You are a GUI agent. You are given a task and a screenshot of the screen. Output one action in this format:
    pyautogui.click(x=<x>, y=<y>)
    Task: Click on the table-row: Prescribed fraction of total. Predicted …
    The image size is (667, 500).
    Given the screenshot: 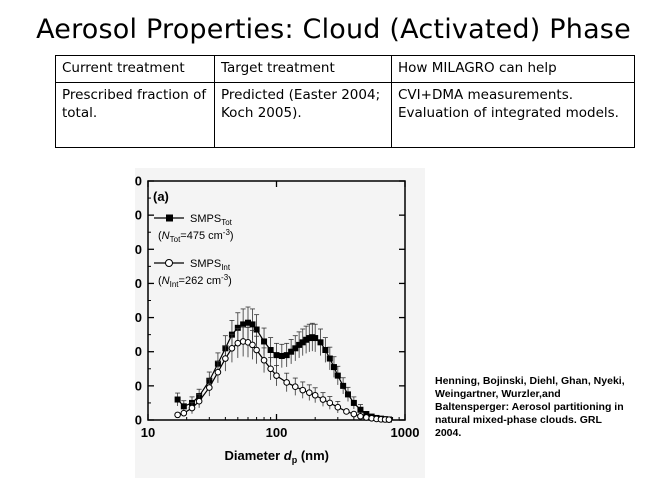 What is the action you would take?
    pyautogui.click(x=345, y=115)
    